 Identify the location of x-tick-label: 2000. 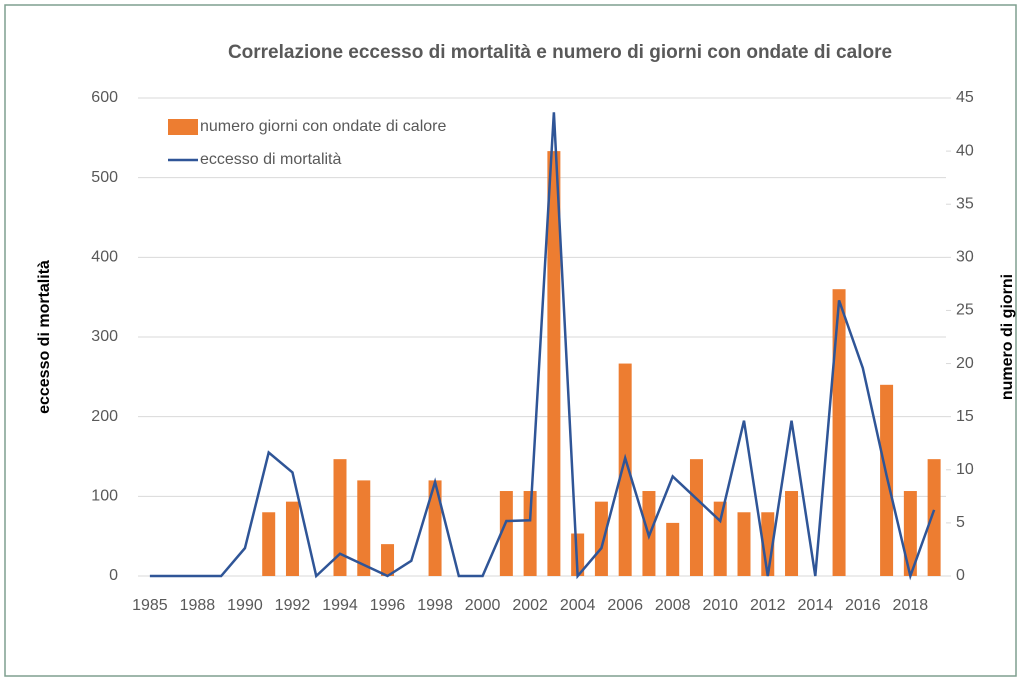
(483, 605).